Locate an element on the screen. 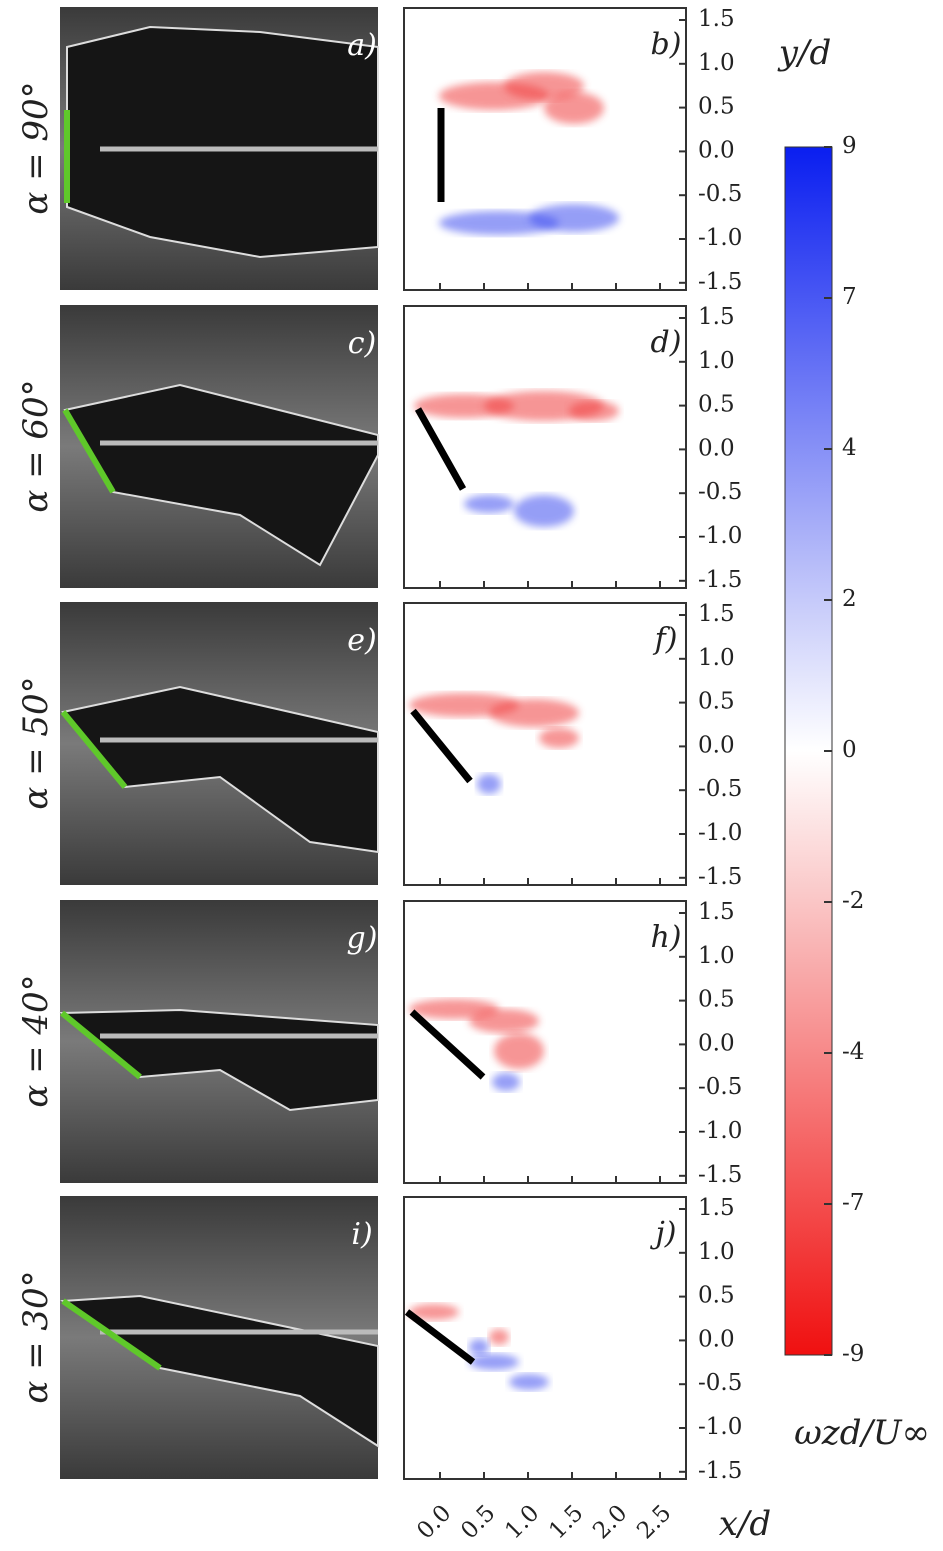  colorbar-tick-label: -4 is located at coordinates (853, 1052).